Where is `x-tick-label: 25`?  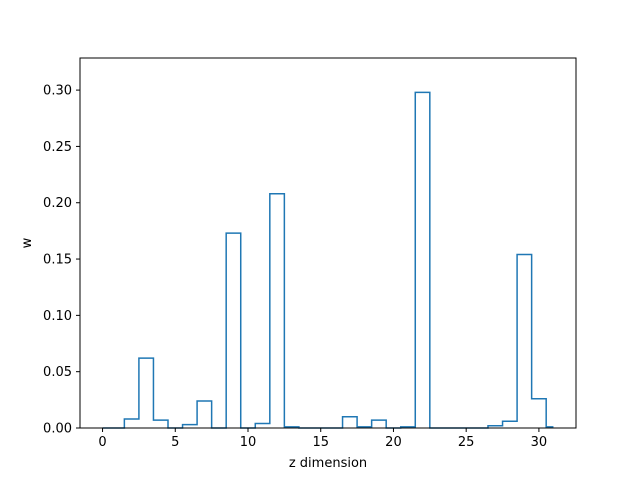
x-tick-label: 25 is located at coordinates (466, 442).